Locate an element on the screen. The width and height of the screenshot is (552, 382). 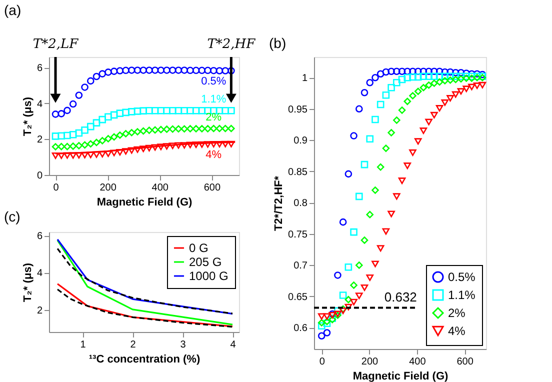
legend-label: 2% is located at coordinates (457, 313).